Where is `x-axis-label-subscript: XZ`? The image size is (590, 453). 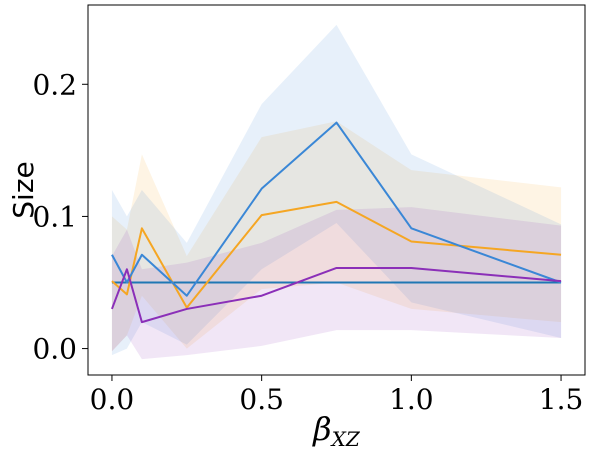 x-axis-label-subscript: XZ is located at coordinates (345, 439).